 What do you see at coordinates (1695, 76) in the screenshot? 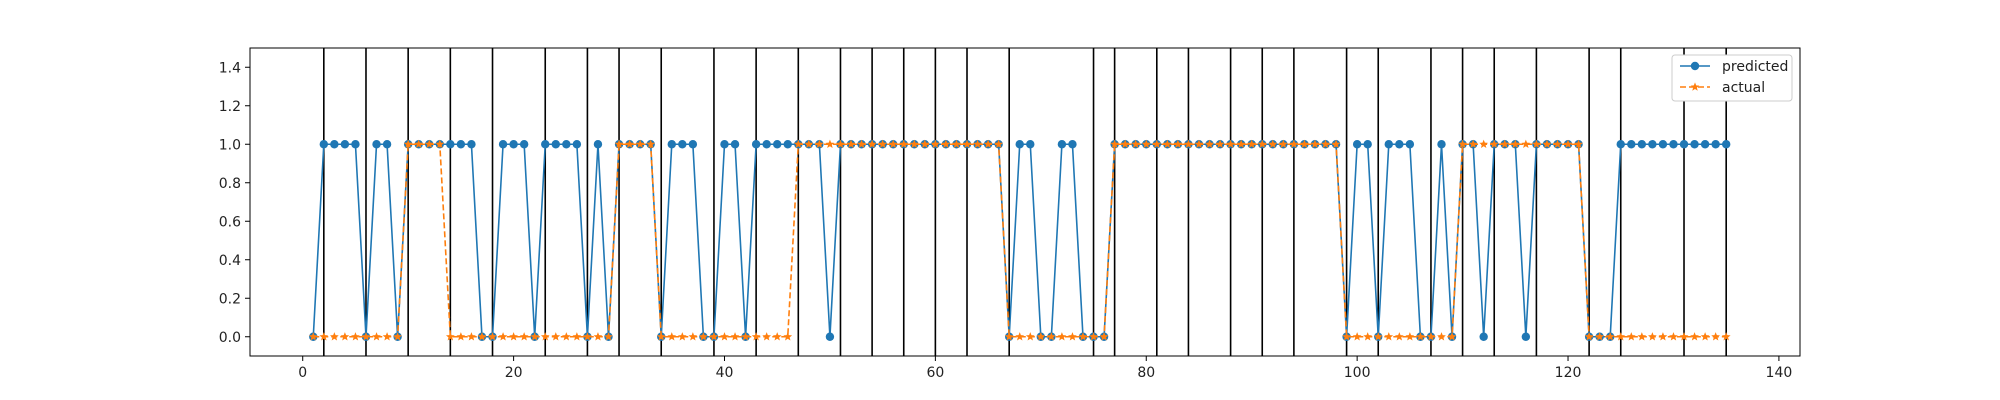
I see `legend-items` at bounding box center [1695, 76].